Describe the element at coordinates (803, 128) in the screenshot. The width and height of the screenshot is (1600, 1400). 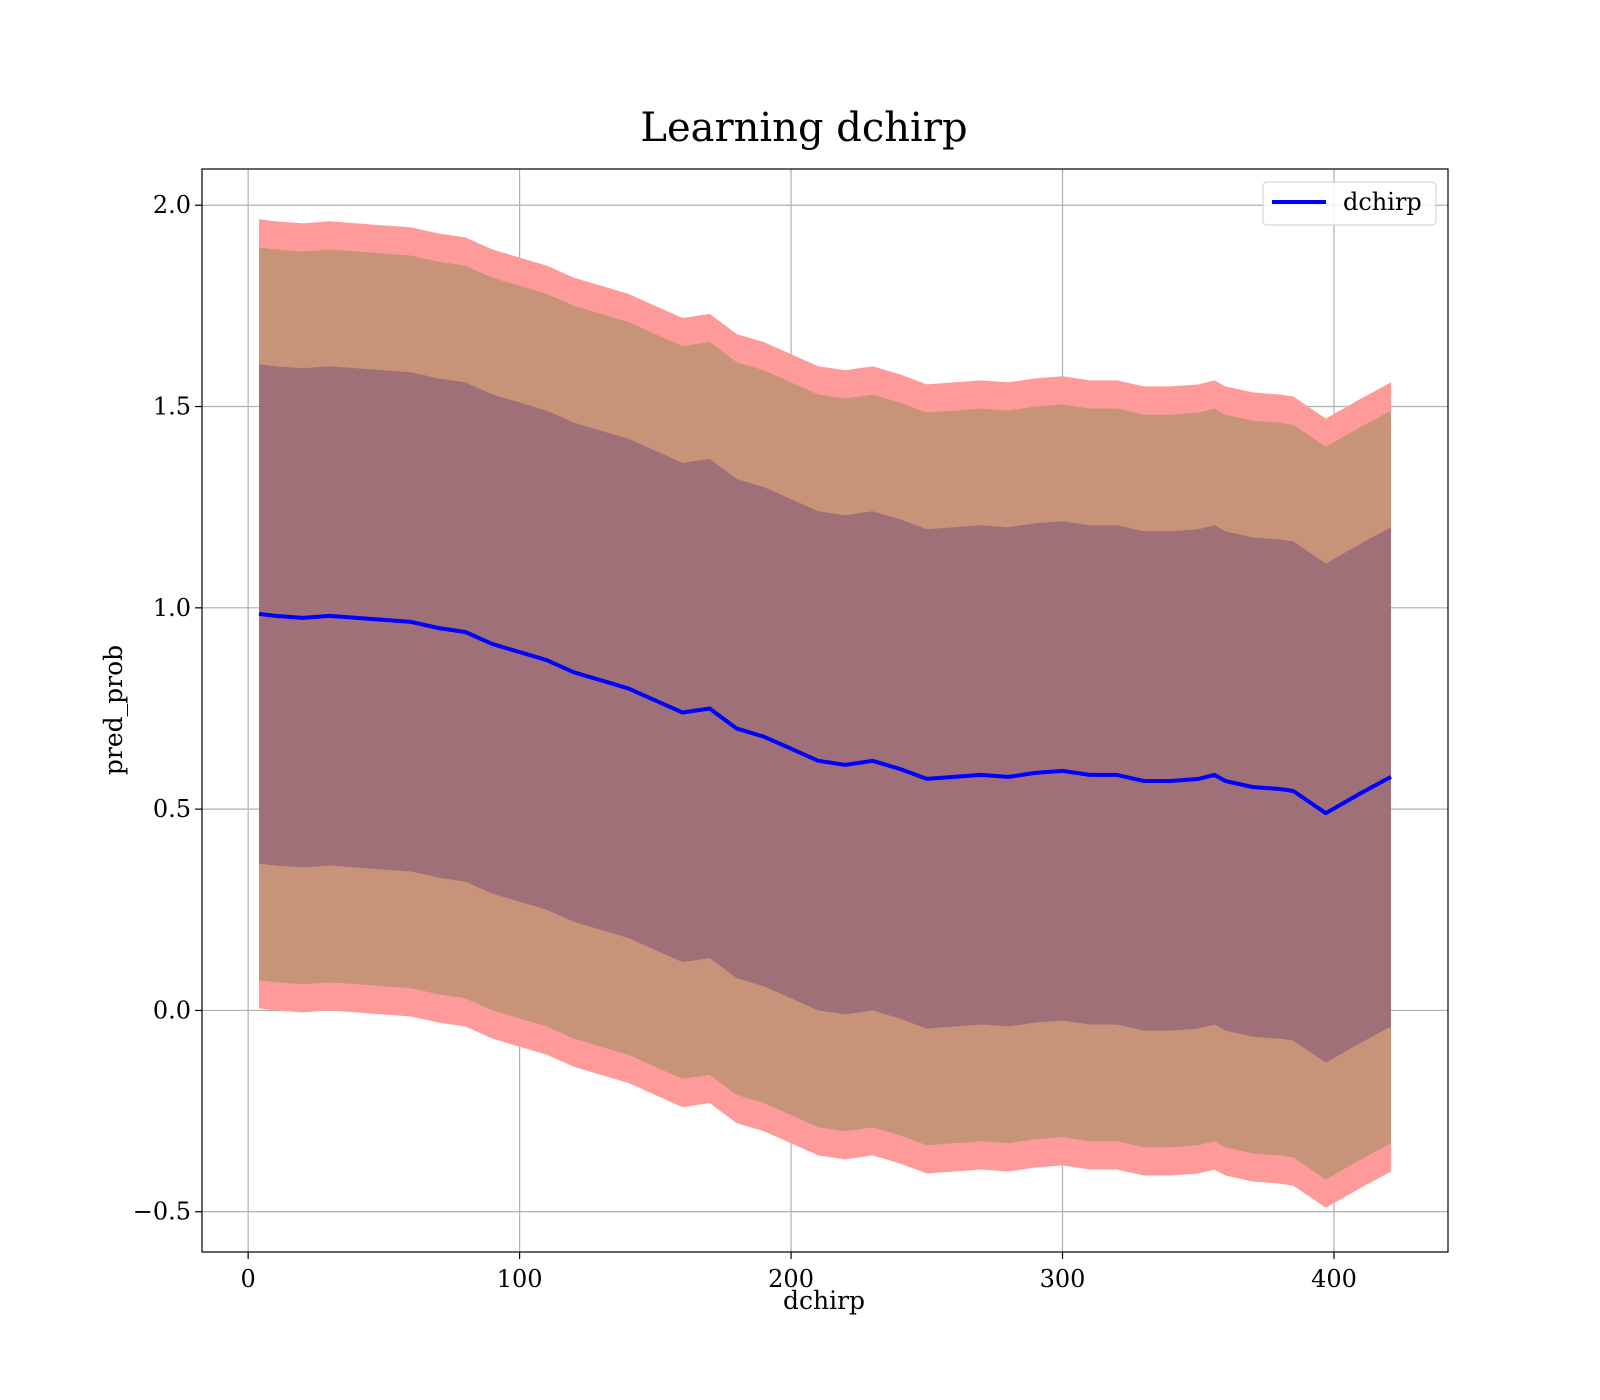
I see `chart-title: Learning dchirp` at that location.